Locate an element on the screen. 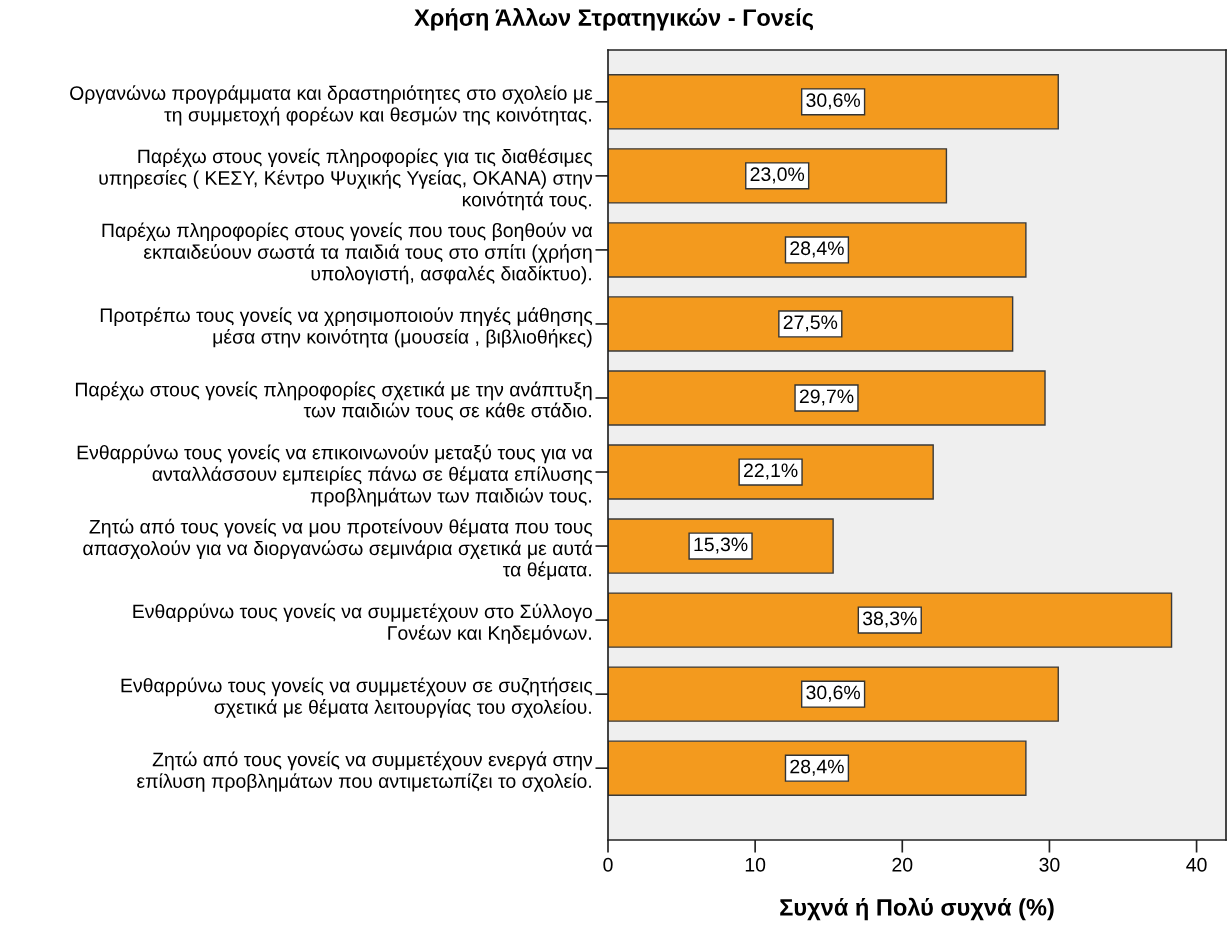 This screenshot has width=1228, height=932. data-label: 15,3% is located at coordinates (721, 545).